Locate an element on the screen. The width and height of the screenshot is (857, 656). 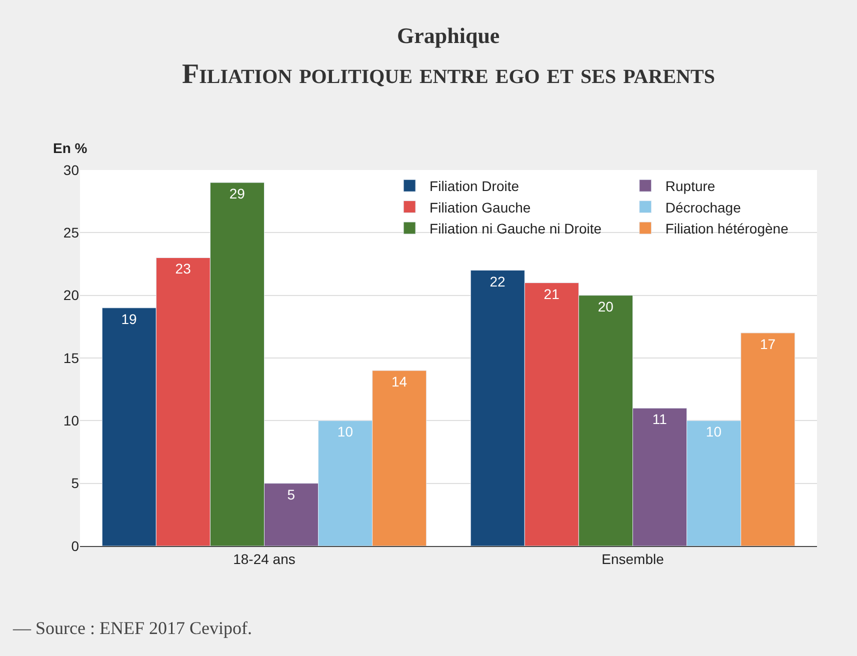
data-label: 20 is located at coordinates (606, 306).